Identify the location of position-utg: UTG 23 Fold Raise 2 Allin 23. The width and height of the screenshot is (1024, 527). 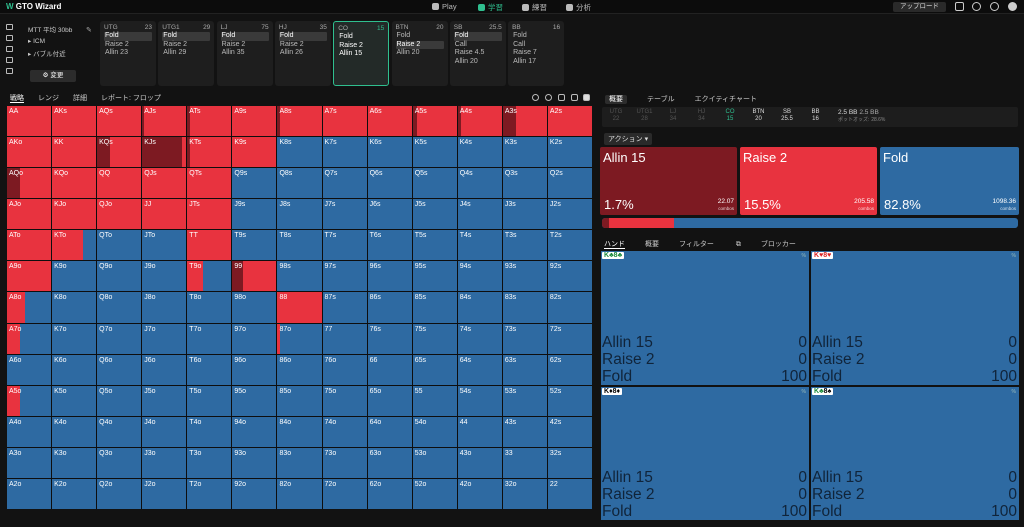
(128, 53).